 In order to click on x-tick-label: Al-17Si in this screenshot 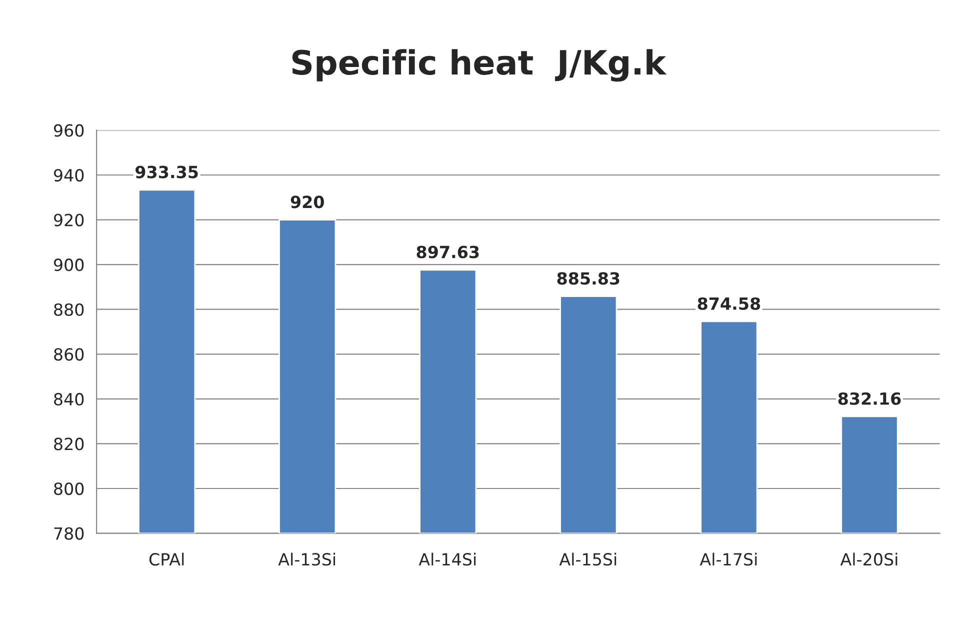, I will do `click(728, 559)`.